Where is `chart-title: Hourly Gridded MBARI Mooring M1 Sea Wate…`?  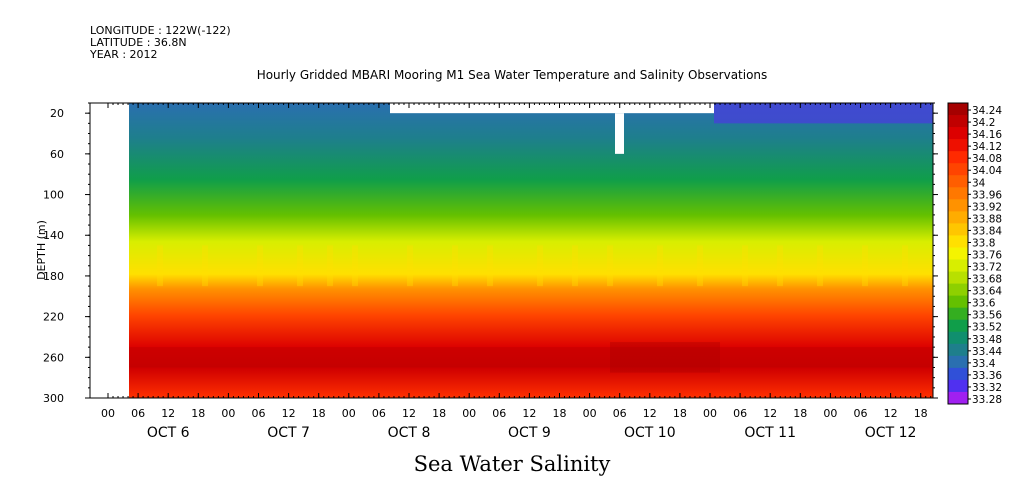
chart-title: Hourly Gridded MBARI Mooring M1 Sea Wate… is located at coordinates (512, 75).